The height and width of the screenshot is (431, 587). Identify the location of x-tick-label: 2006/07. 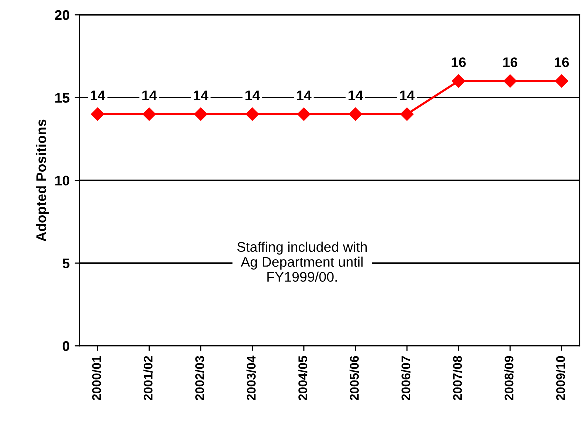
(406, 378).